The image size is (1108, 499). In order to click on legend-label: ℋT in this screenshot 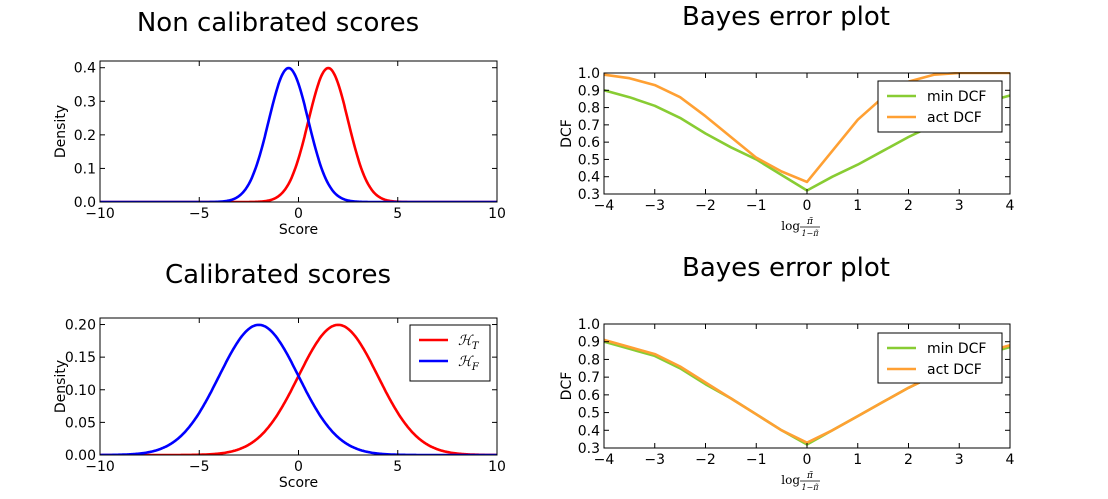, I will do `click(469, 342)`.